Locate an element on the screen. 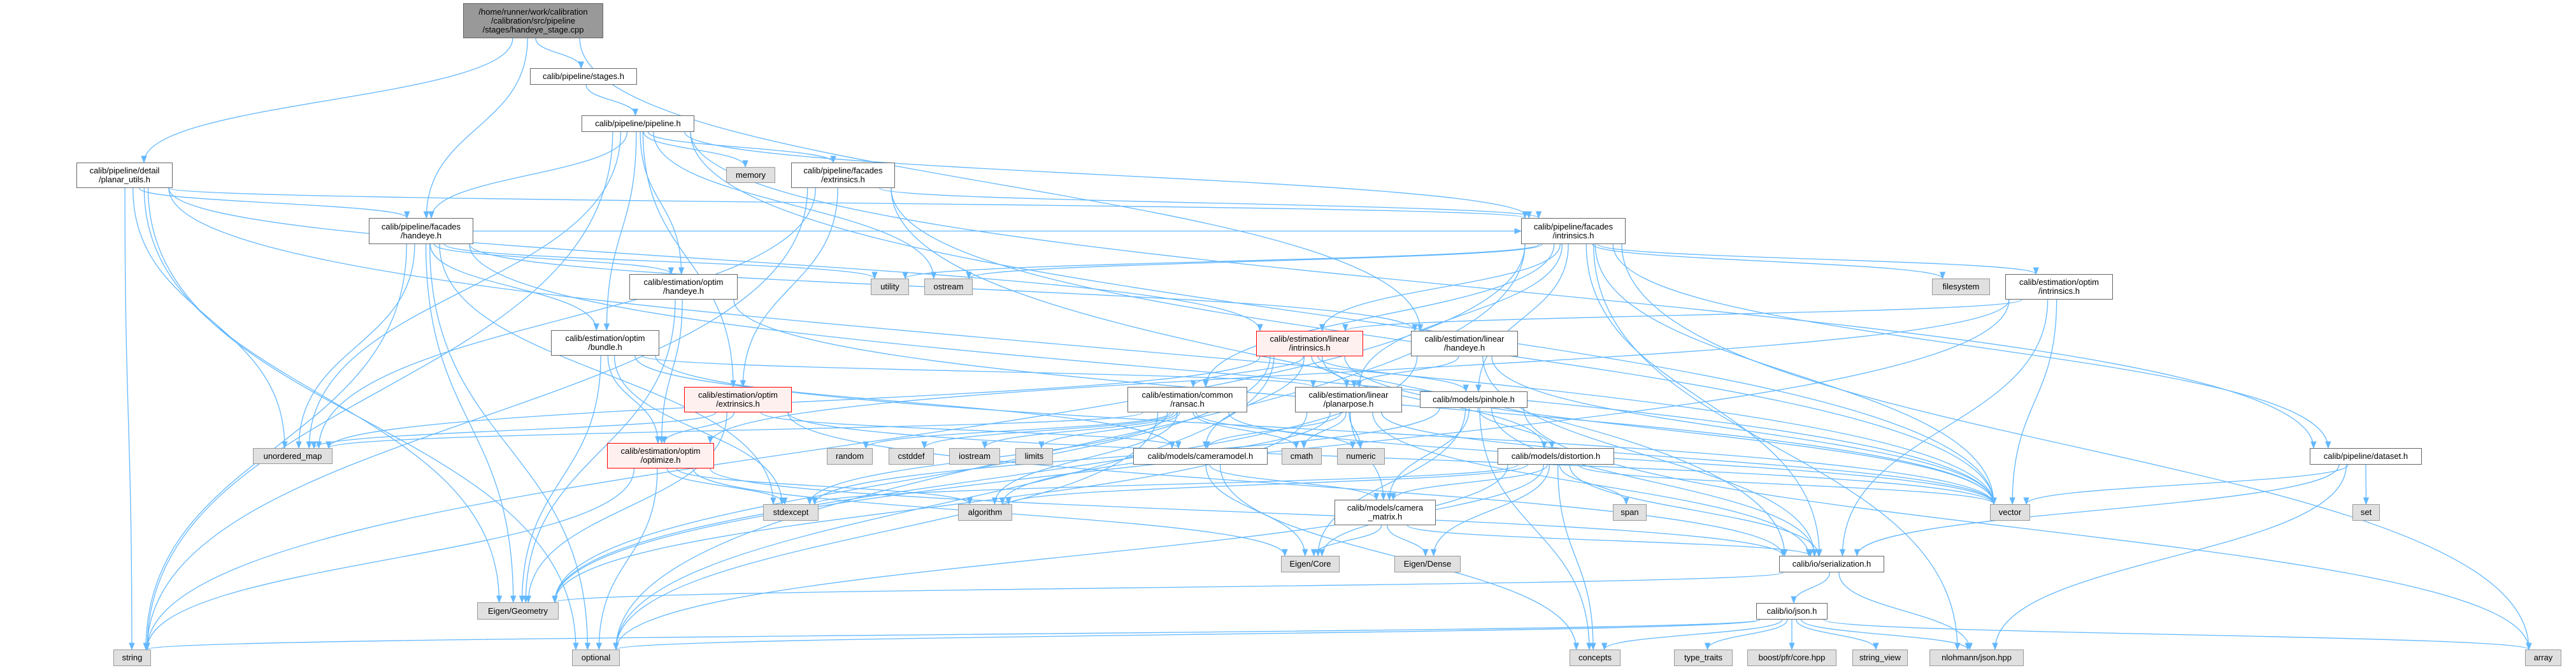  graph-node-cmath: cmath is located at coordinates (1302, 456).